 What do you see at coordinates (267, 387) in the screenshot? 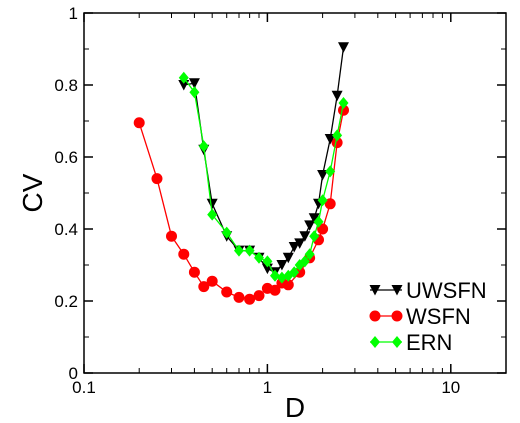
I see `x-tick-label: 1` at bounding box center [267, 387].